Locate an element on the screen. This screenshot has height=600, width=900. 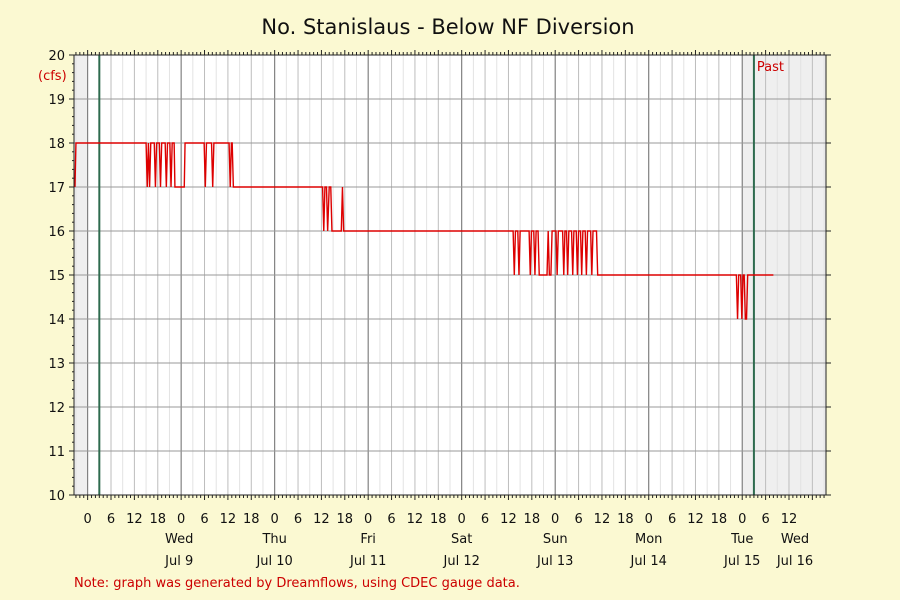
x-weekday-label: Mon is located at coordinates (648, 539).